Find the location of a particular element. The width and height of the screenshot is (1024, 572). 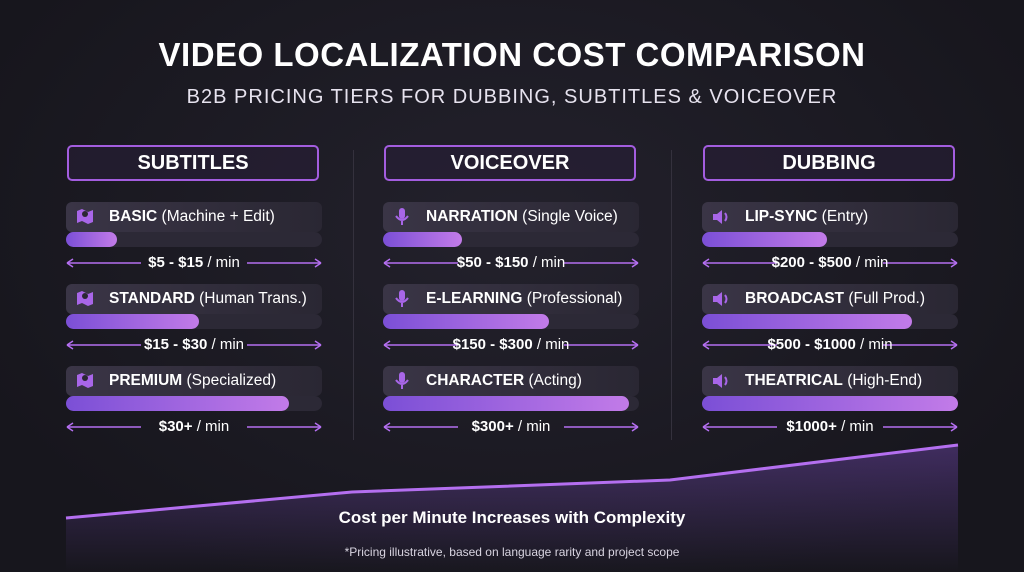

tier-price: $300+ / min is located at coordinates (511, 426).